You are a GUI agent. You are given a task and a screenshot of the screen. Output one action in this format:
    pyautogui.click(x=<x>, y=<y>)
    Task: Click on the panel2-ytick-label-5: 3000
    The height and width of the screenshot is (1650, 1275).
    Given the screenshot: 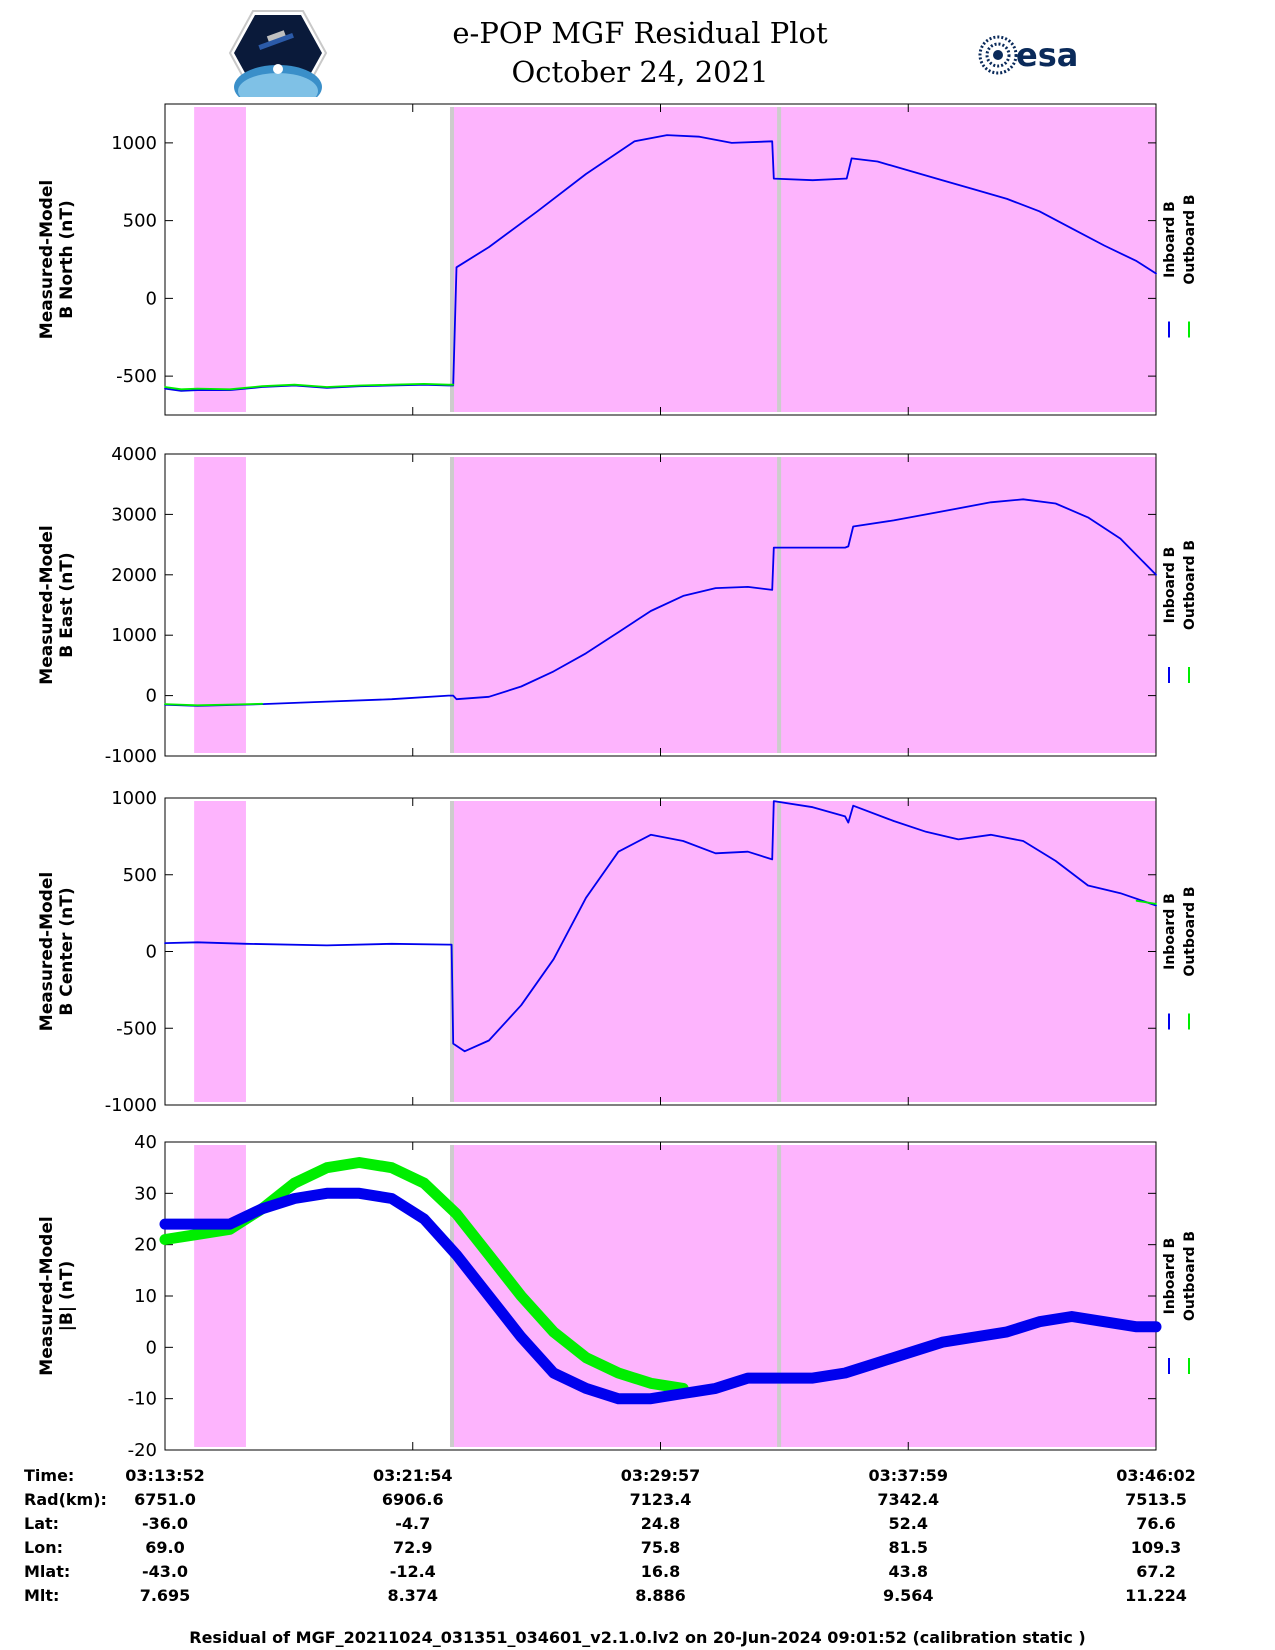 What is the action you would take?
    pyautogui.click(x=134, y=514)
    